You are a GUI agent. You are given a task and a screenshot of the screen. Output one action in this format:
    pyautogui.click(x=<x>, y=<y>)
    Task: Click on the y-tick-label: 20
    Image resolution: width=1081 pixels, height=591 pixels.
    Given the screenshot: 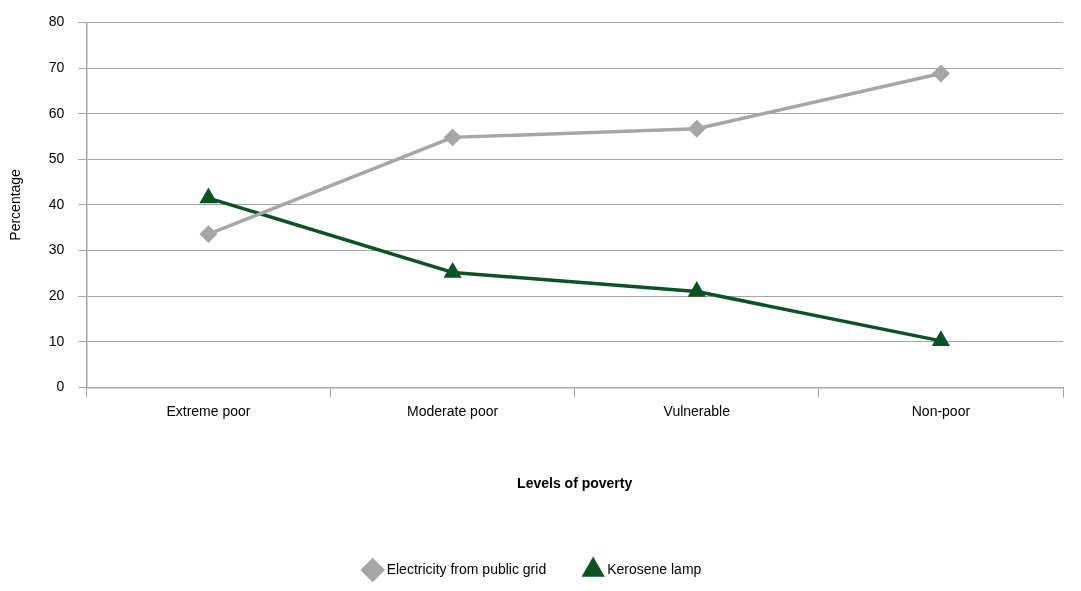 What is the action you would take?
    pyautogui.click(x=56, y=295)
    